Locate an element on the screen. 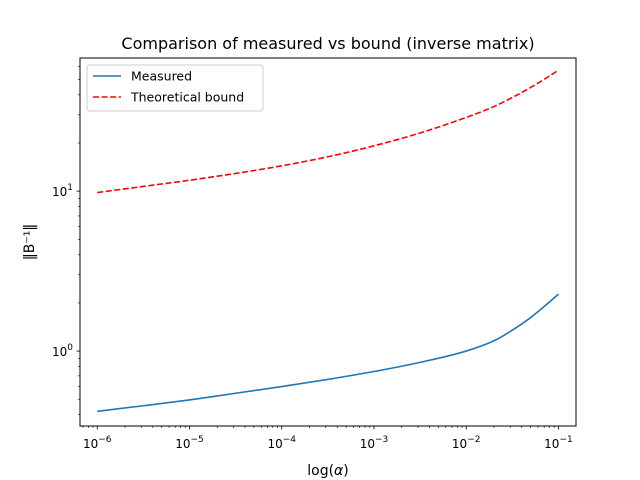  x-tick-label: 10⁻³ is located at coordinates (374, 443).